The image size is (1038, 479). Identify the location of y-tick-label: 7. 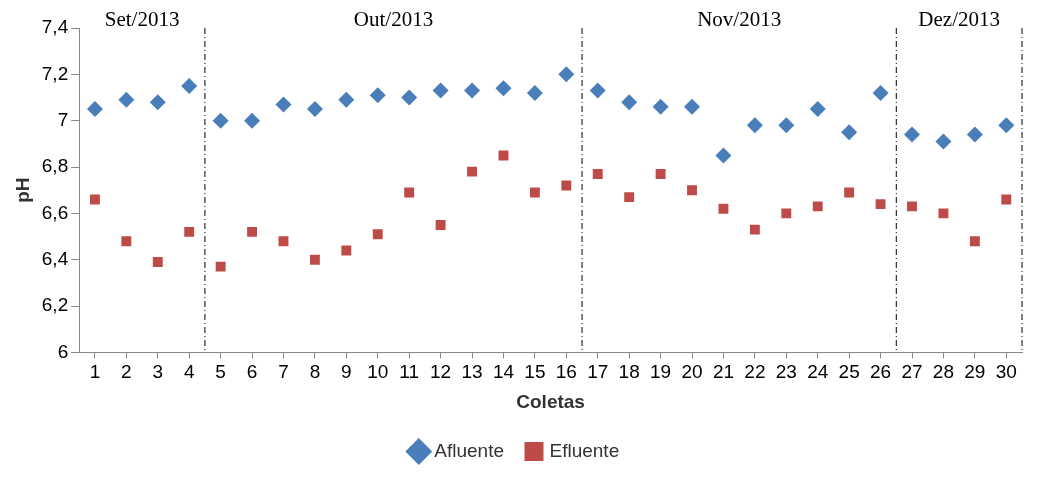
(63, 119).